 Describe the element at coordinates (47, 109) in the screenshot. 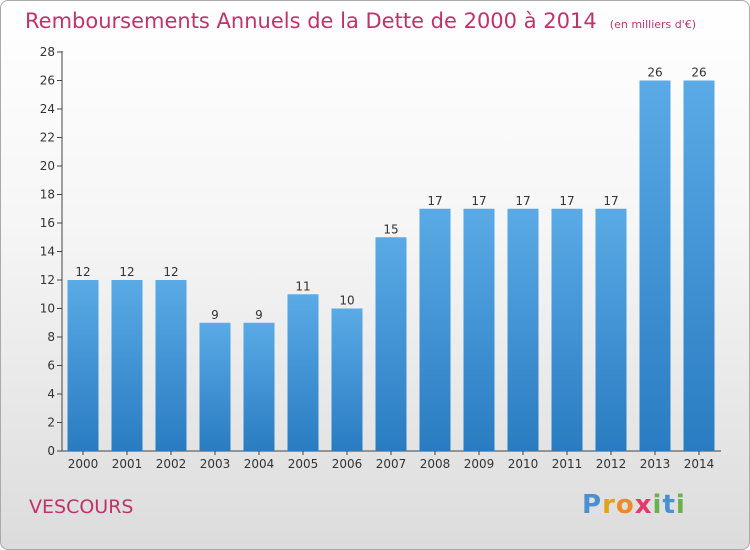

I see `y-tick-label: 24` at that location.